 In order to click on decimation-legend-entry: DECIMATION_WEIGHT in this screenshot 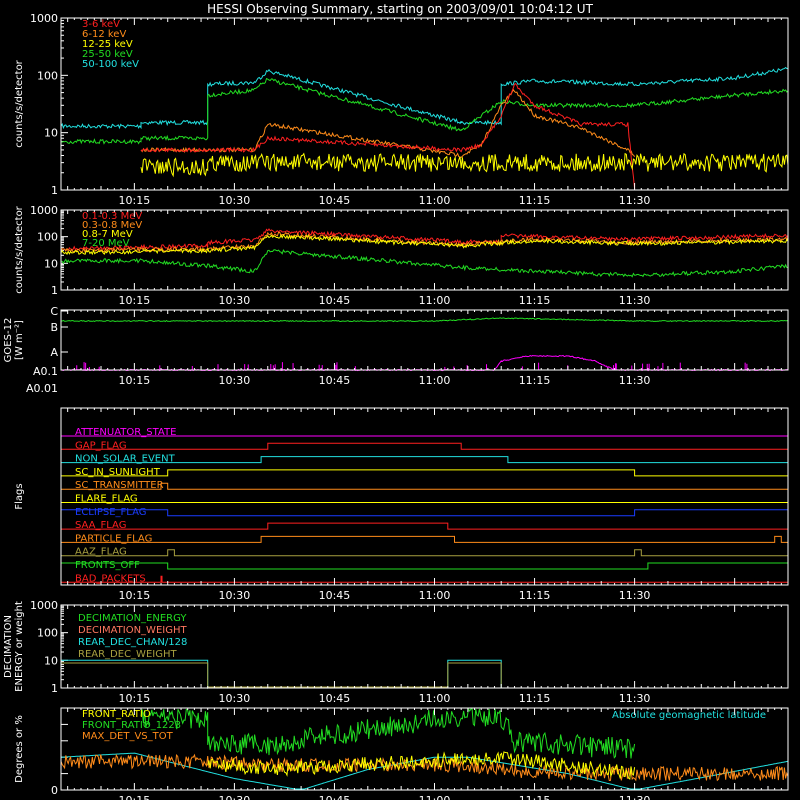, I will do `click(132, 630)`.